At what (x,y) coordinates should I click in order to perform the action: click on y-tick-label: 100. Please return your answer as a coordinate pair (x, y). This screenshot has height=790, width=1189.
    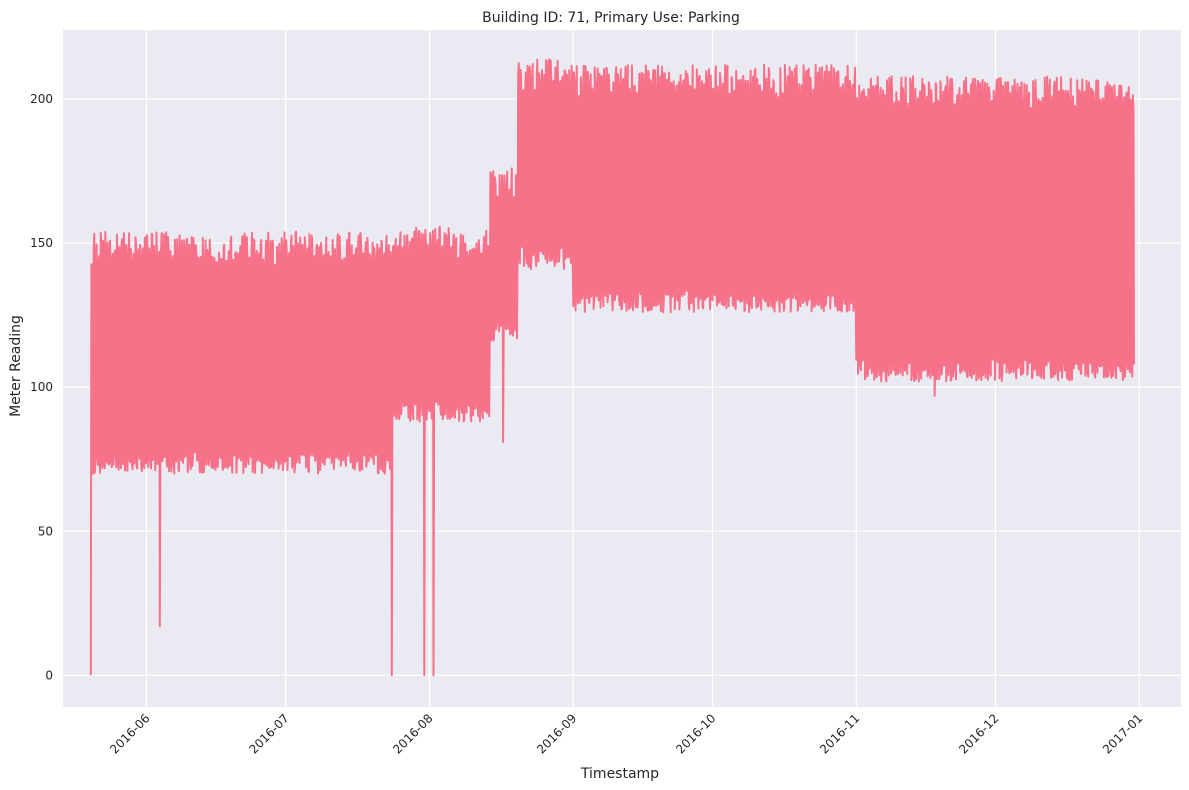
    Looking at the image, I should click on (41, 387).